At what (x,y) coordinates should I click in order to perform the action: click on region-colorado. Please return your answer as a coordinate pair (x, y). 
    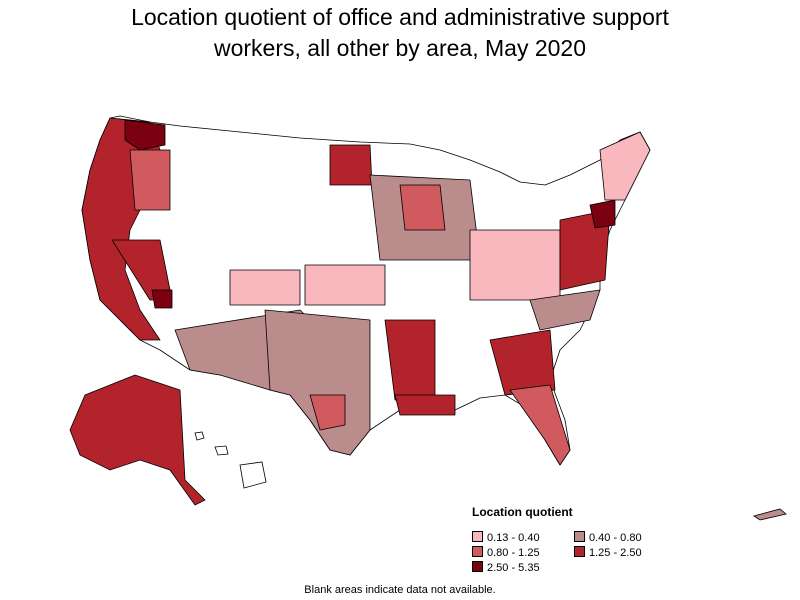
    Looking at the image, I should click on (265, 287).